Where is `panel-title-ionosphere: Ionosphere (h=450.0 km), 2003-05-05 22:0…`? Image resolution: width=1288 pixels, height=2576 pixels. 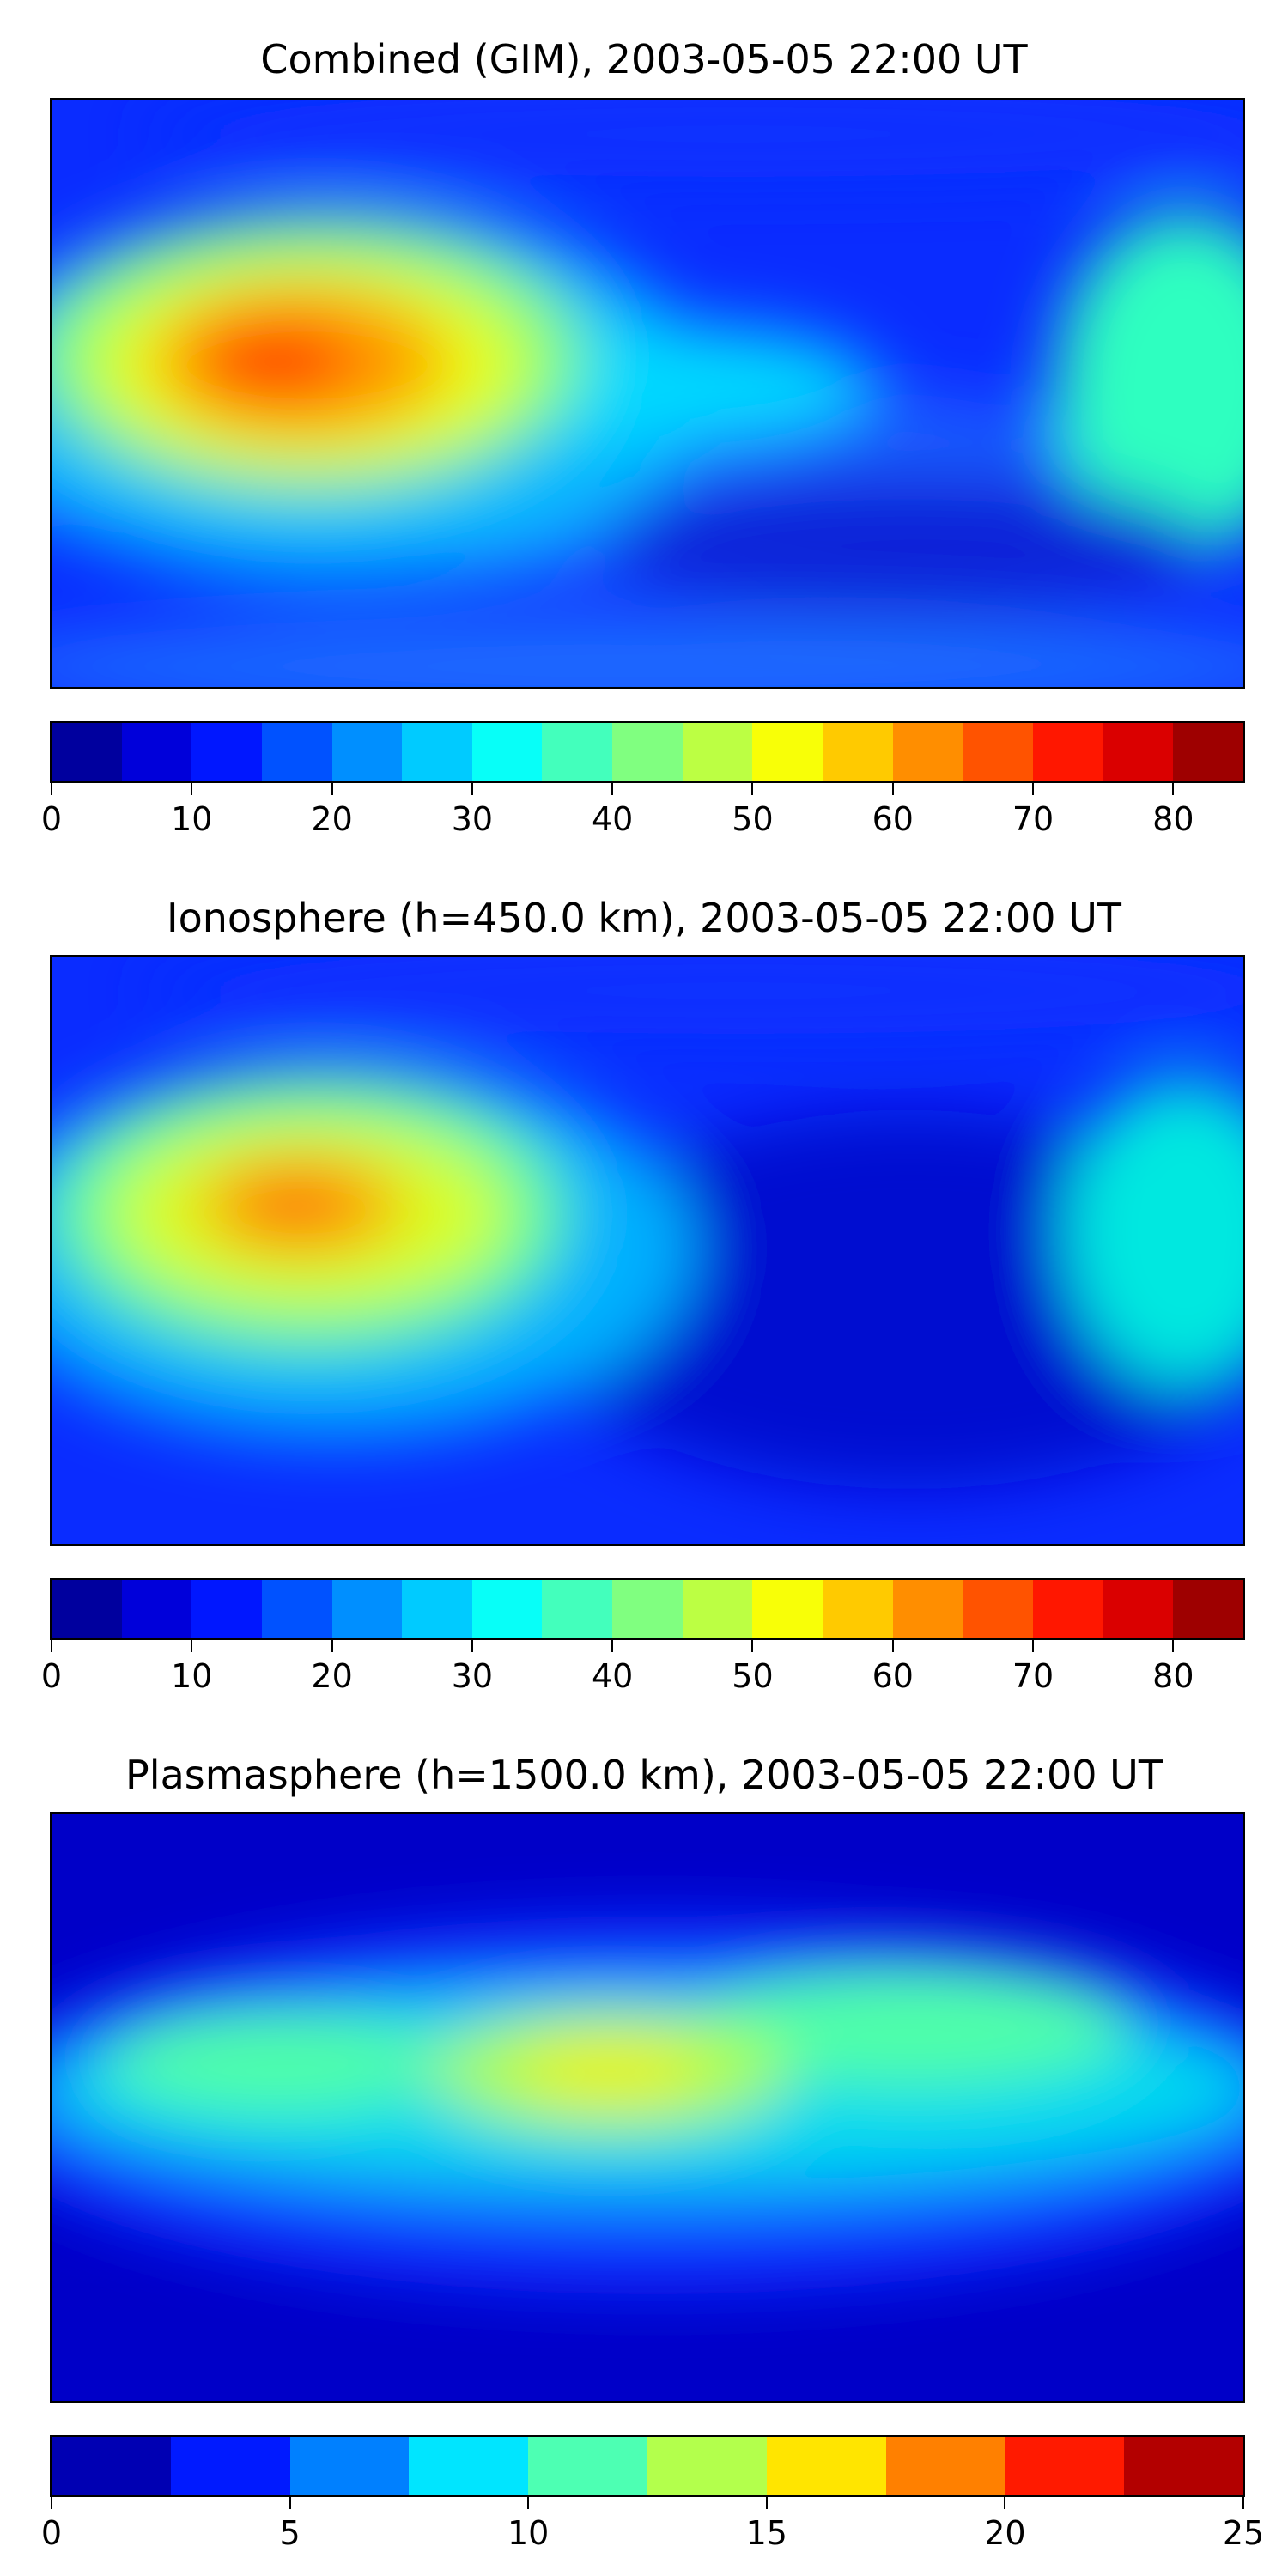 panel-title-ionosphere: Ionosphere (h=450.0 km), 2003-05-05 22:0… is located at coordinates (644, 918).